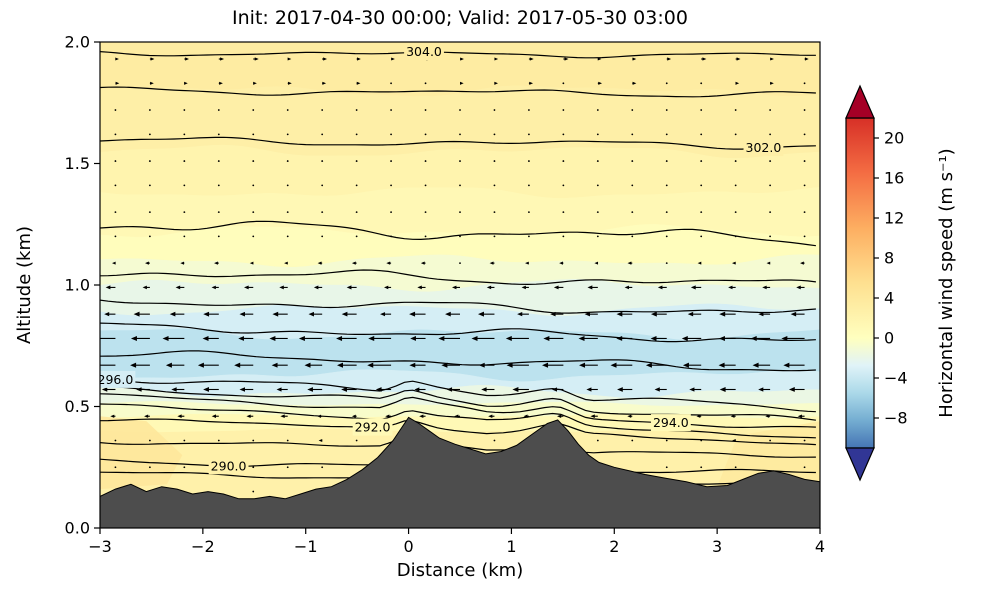 The height and width of the screenshot is (604, 1000). Describe the element at coordinates (764, 147) in the screenshot. I see `contour-label: 302.0` at that location.